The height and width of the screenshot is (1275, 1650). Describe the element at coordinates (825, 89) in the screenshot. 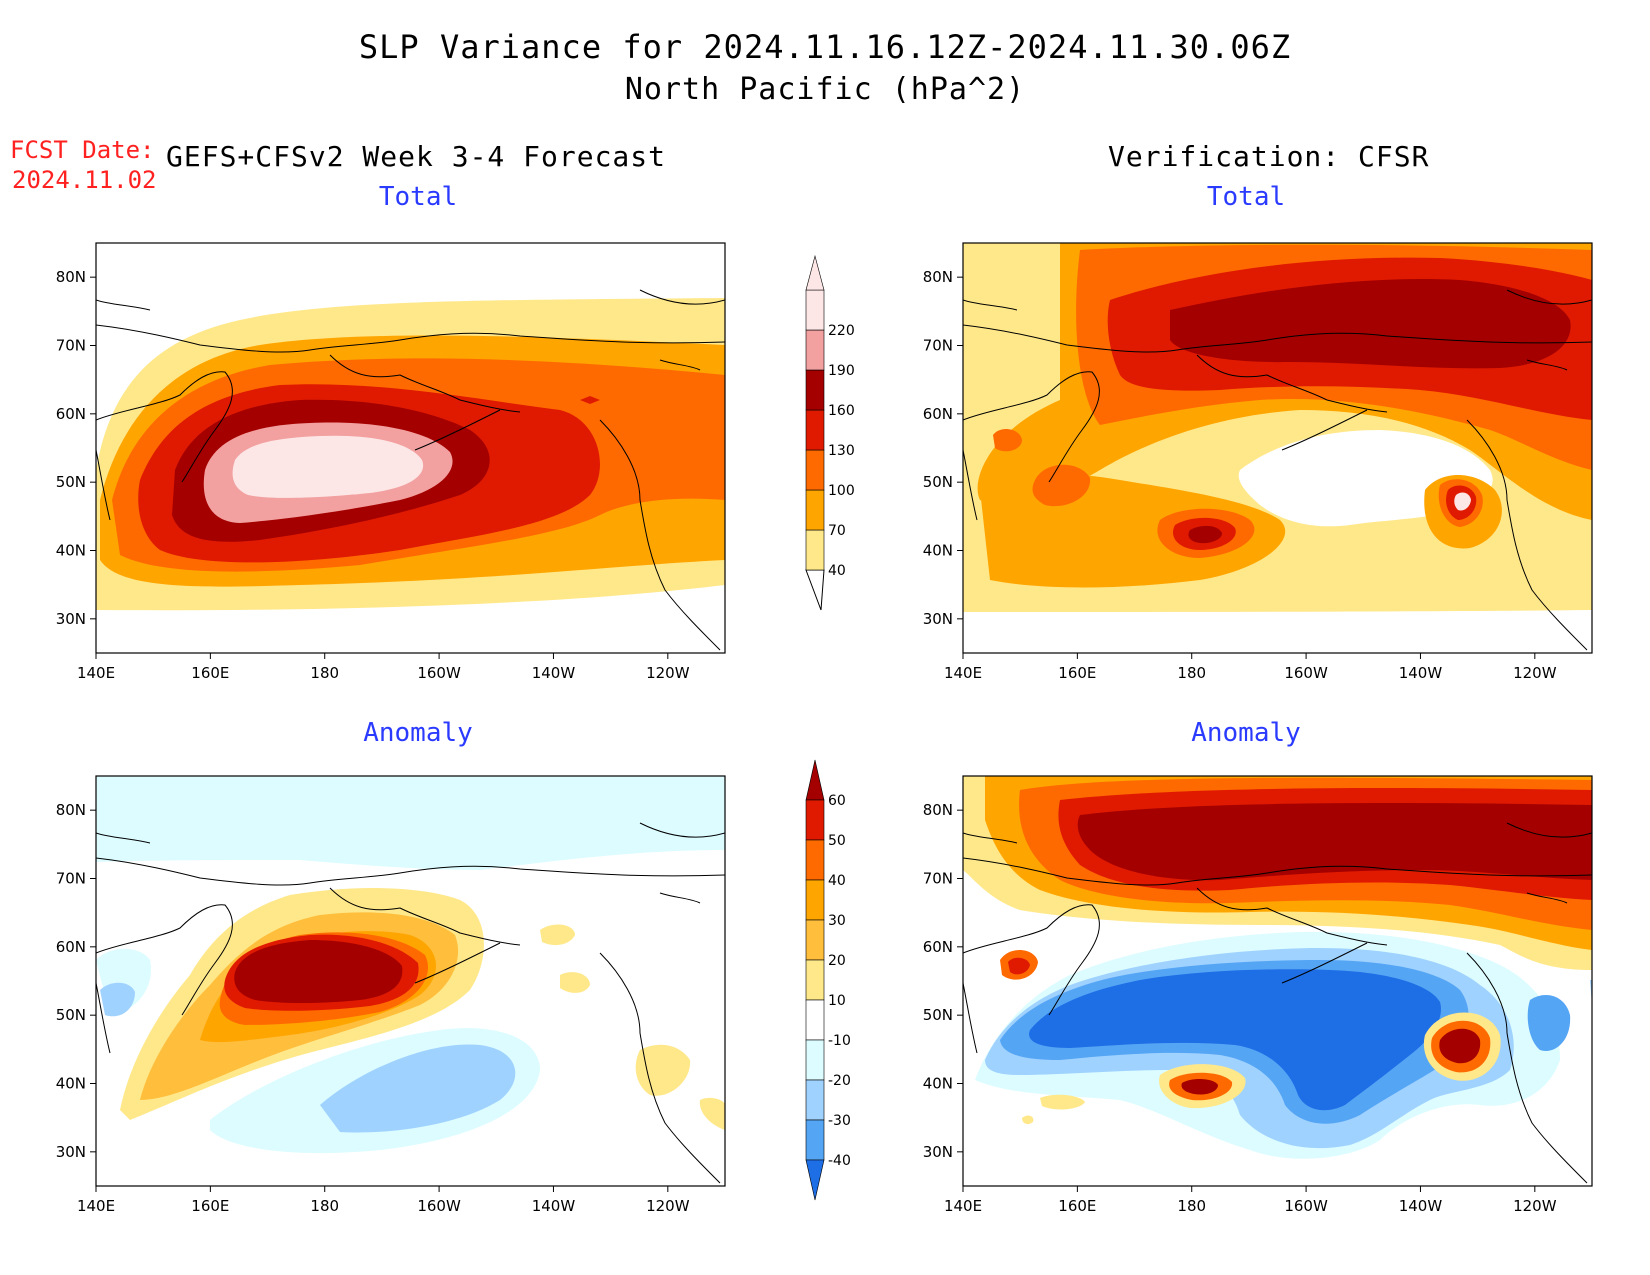

I see `plot-subtitle: North Pacific (hPa^2)` at that location.